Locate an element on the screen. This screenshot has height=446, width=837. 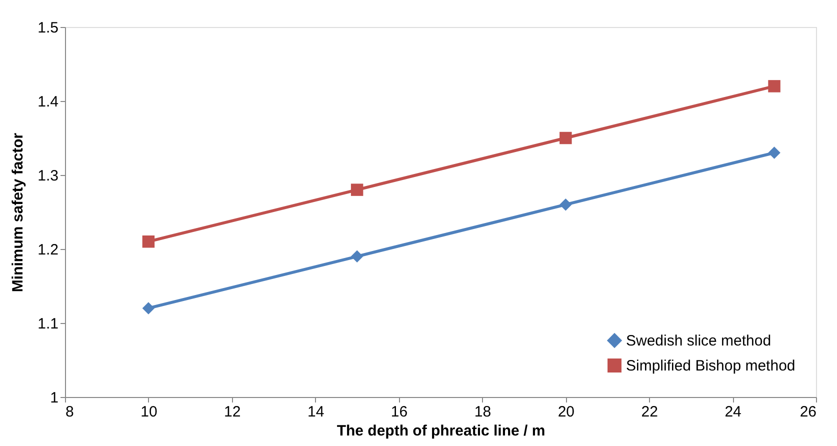
x-tick-label: 8 is located at coordinates (70, 412).